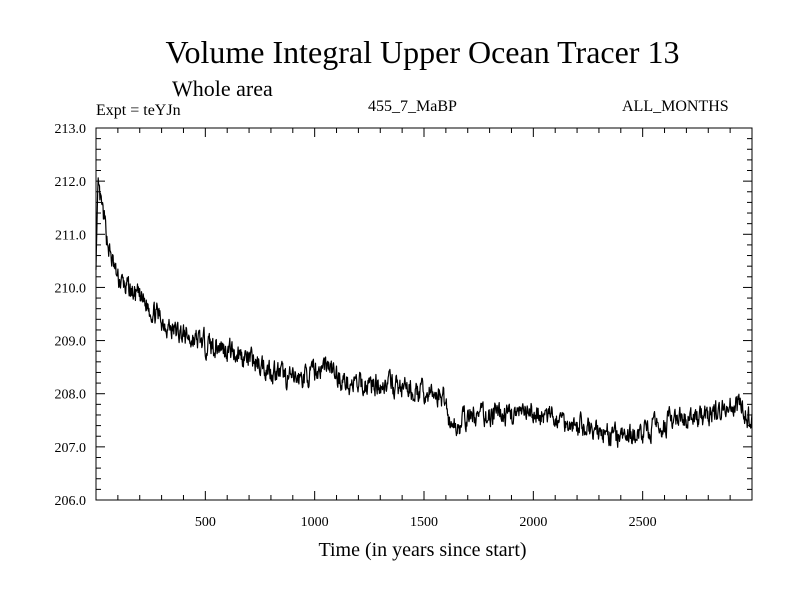 The height and width of the screenshot is (600, 800). I want to click on y-tick-label: 213.0, so click(71, 129).